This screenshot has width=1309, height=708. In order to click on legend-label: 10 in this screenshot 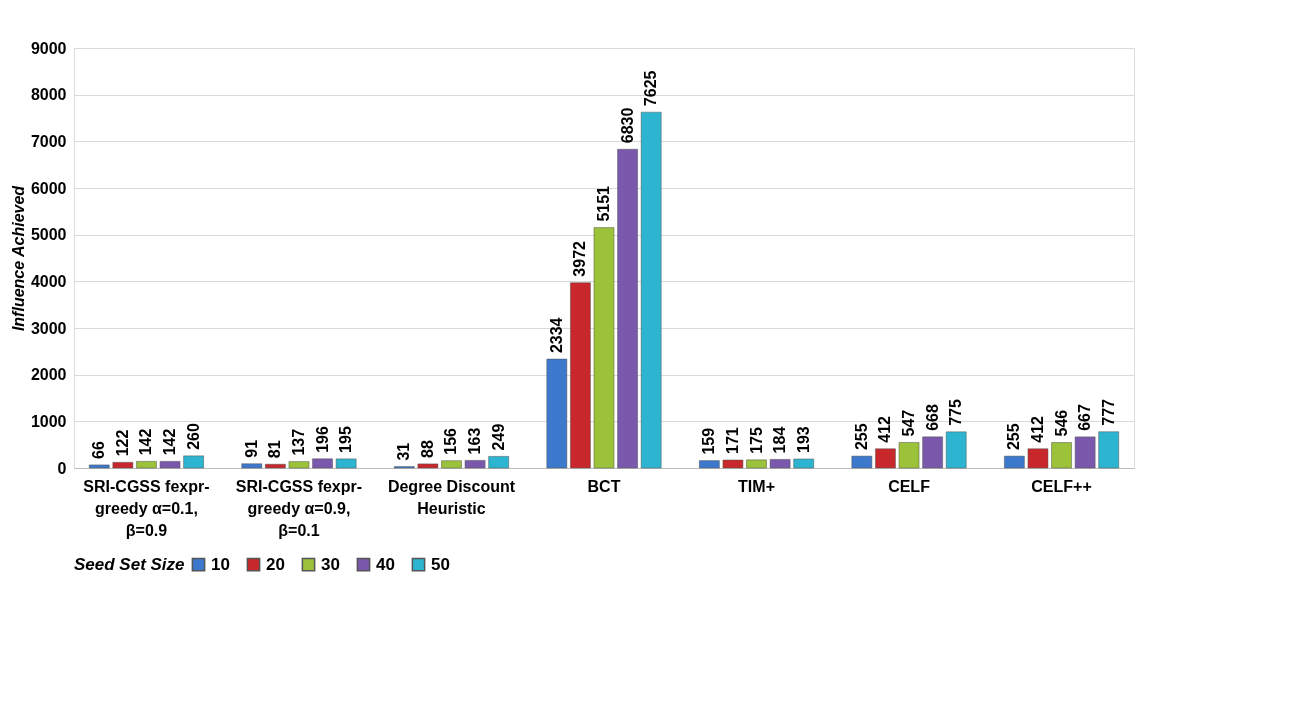, I will do `click(220, 564)`.